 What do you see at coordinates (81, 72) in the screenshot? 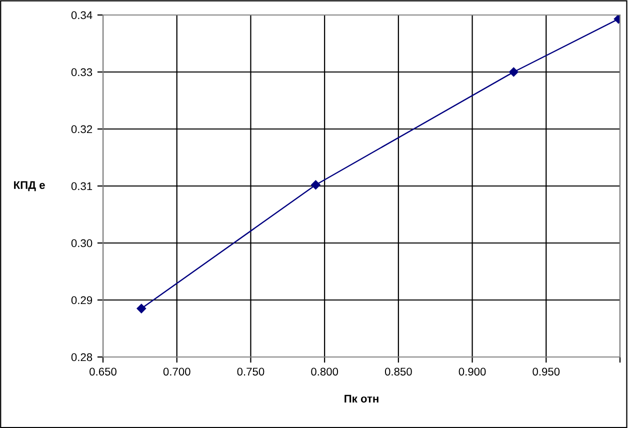
I see `y-tick-label: 0.33` at bounding box center [81, 72].